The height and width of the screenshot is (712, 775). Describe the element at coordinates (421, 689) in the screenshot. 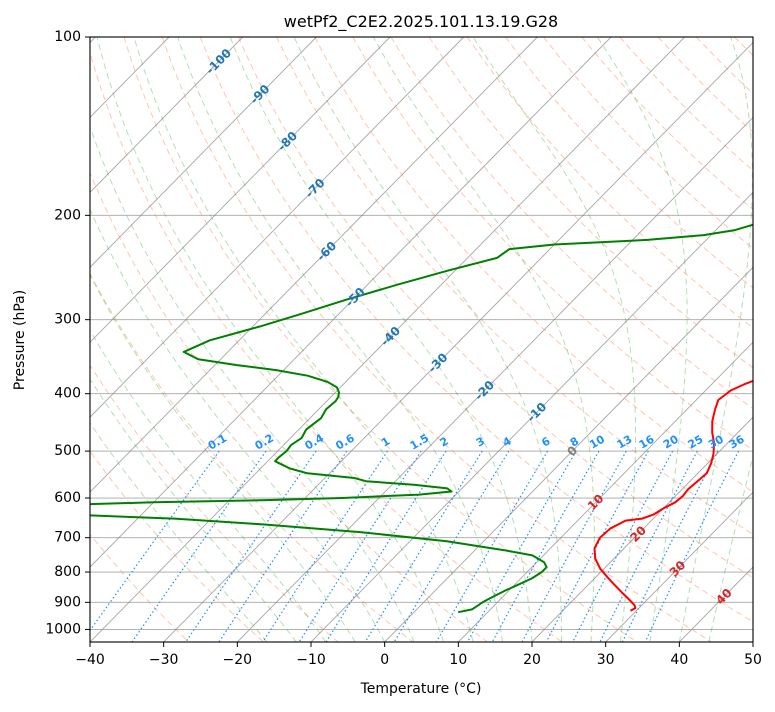

I see `x-axis-label: Temperature (°C)` at that location.